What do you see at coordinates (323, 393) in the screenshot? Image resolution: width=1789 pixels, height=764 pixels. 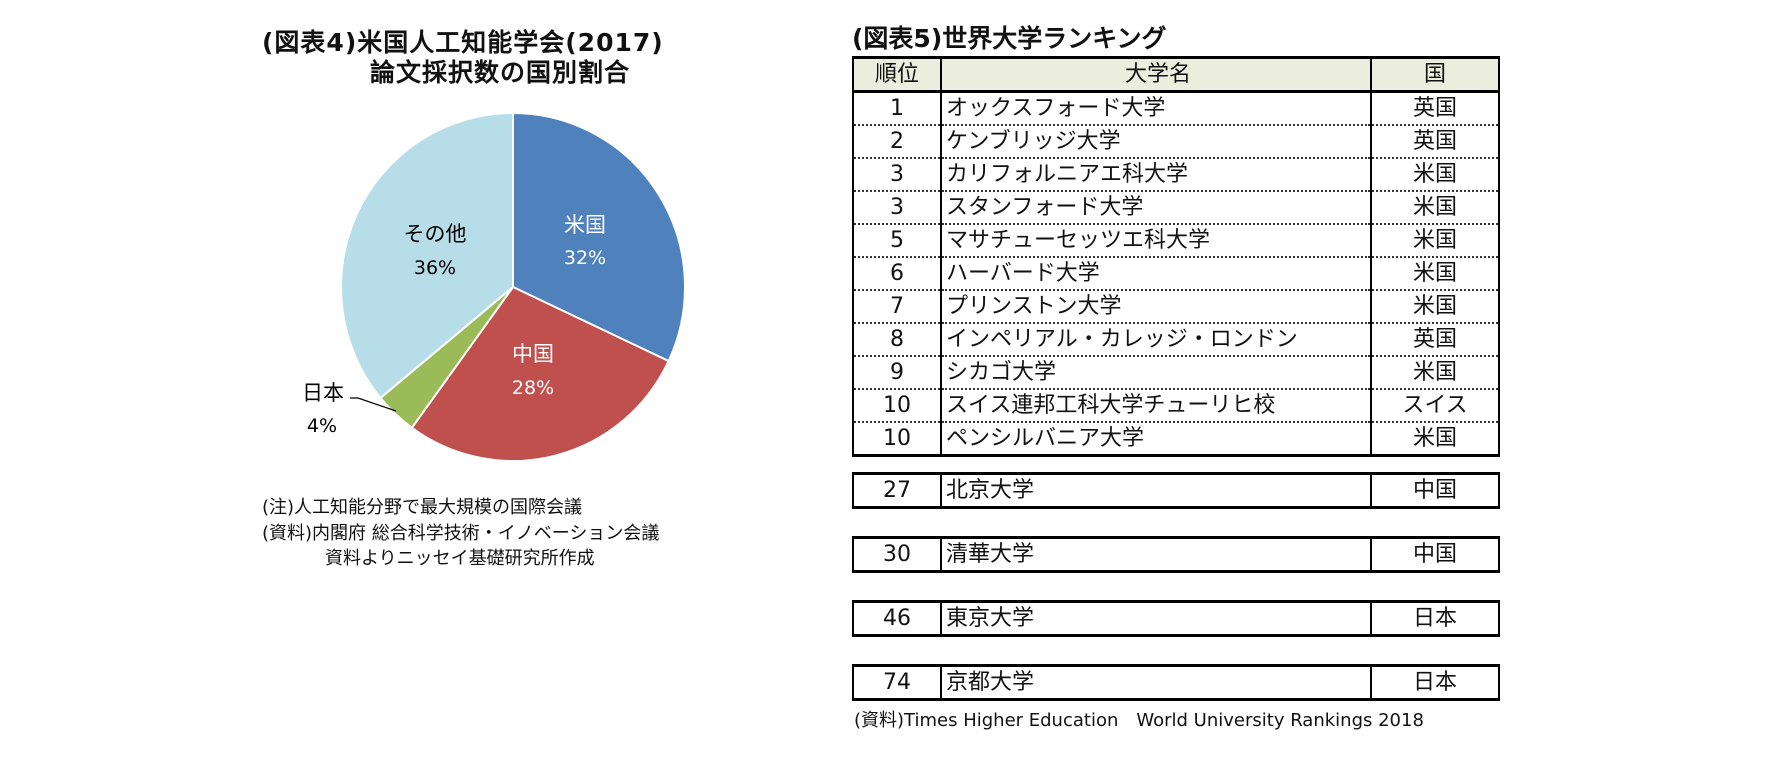 I see `pie-label-japan: 日本` at bounding box center [323, 393].